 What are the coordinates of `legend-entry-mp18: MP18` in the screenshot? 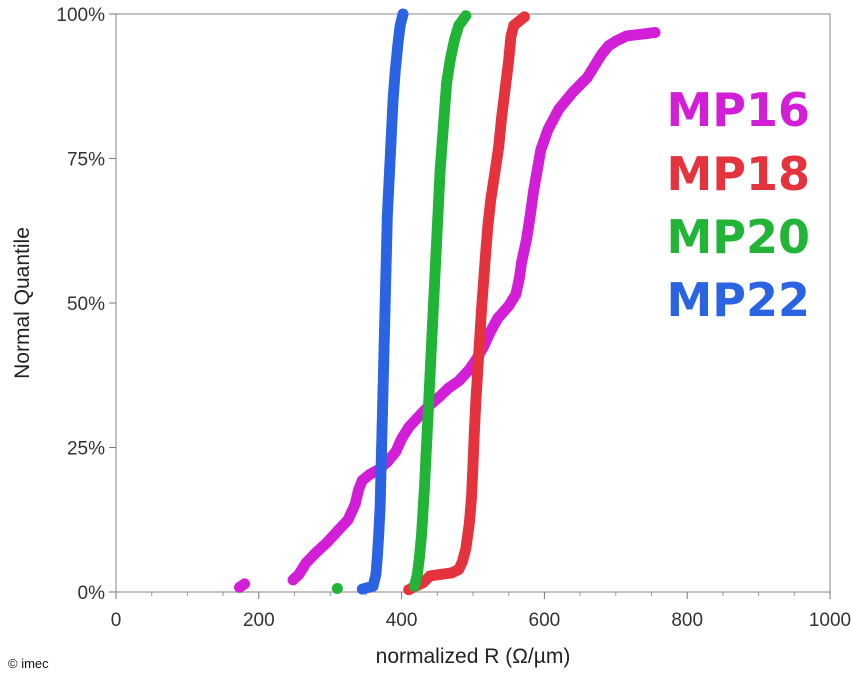 It's located at (738, 174).